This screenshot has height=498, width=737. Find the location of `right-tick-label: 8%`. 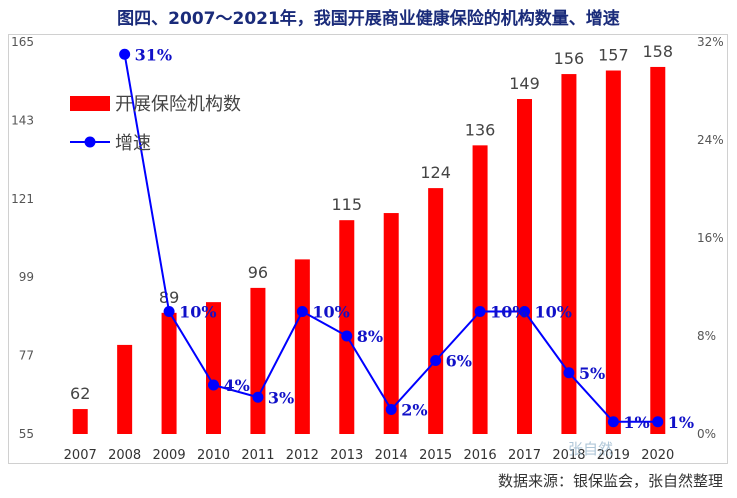

right-tick-label: 8% is located at coordinates (706, 336).